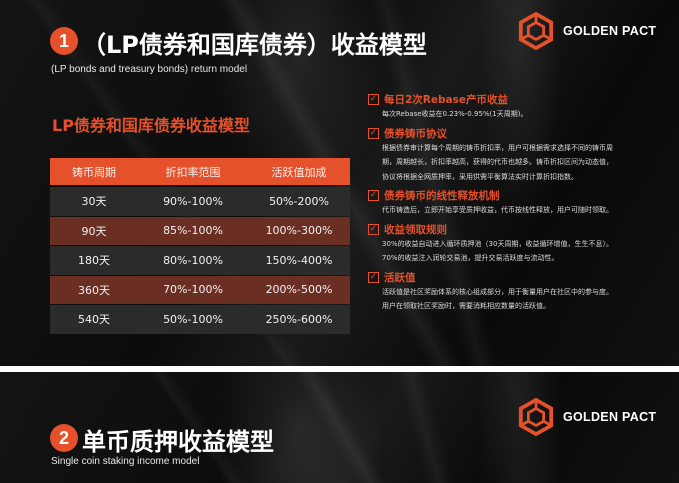  Describe the element at coordinates (94, 202) in the screenshot. I see `table-cell: 30天` at that location.